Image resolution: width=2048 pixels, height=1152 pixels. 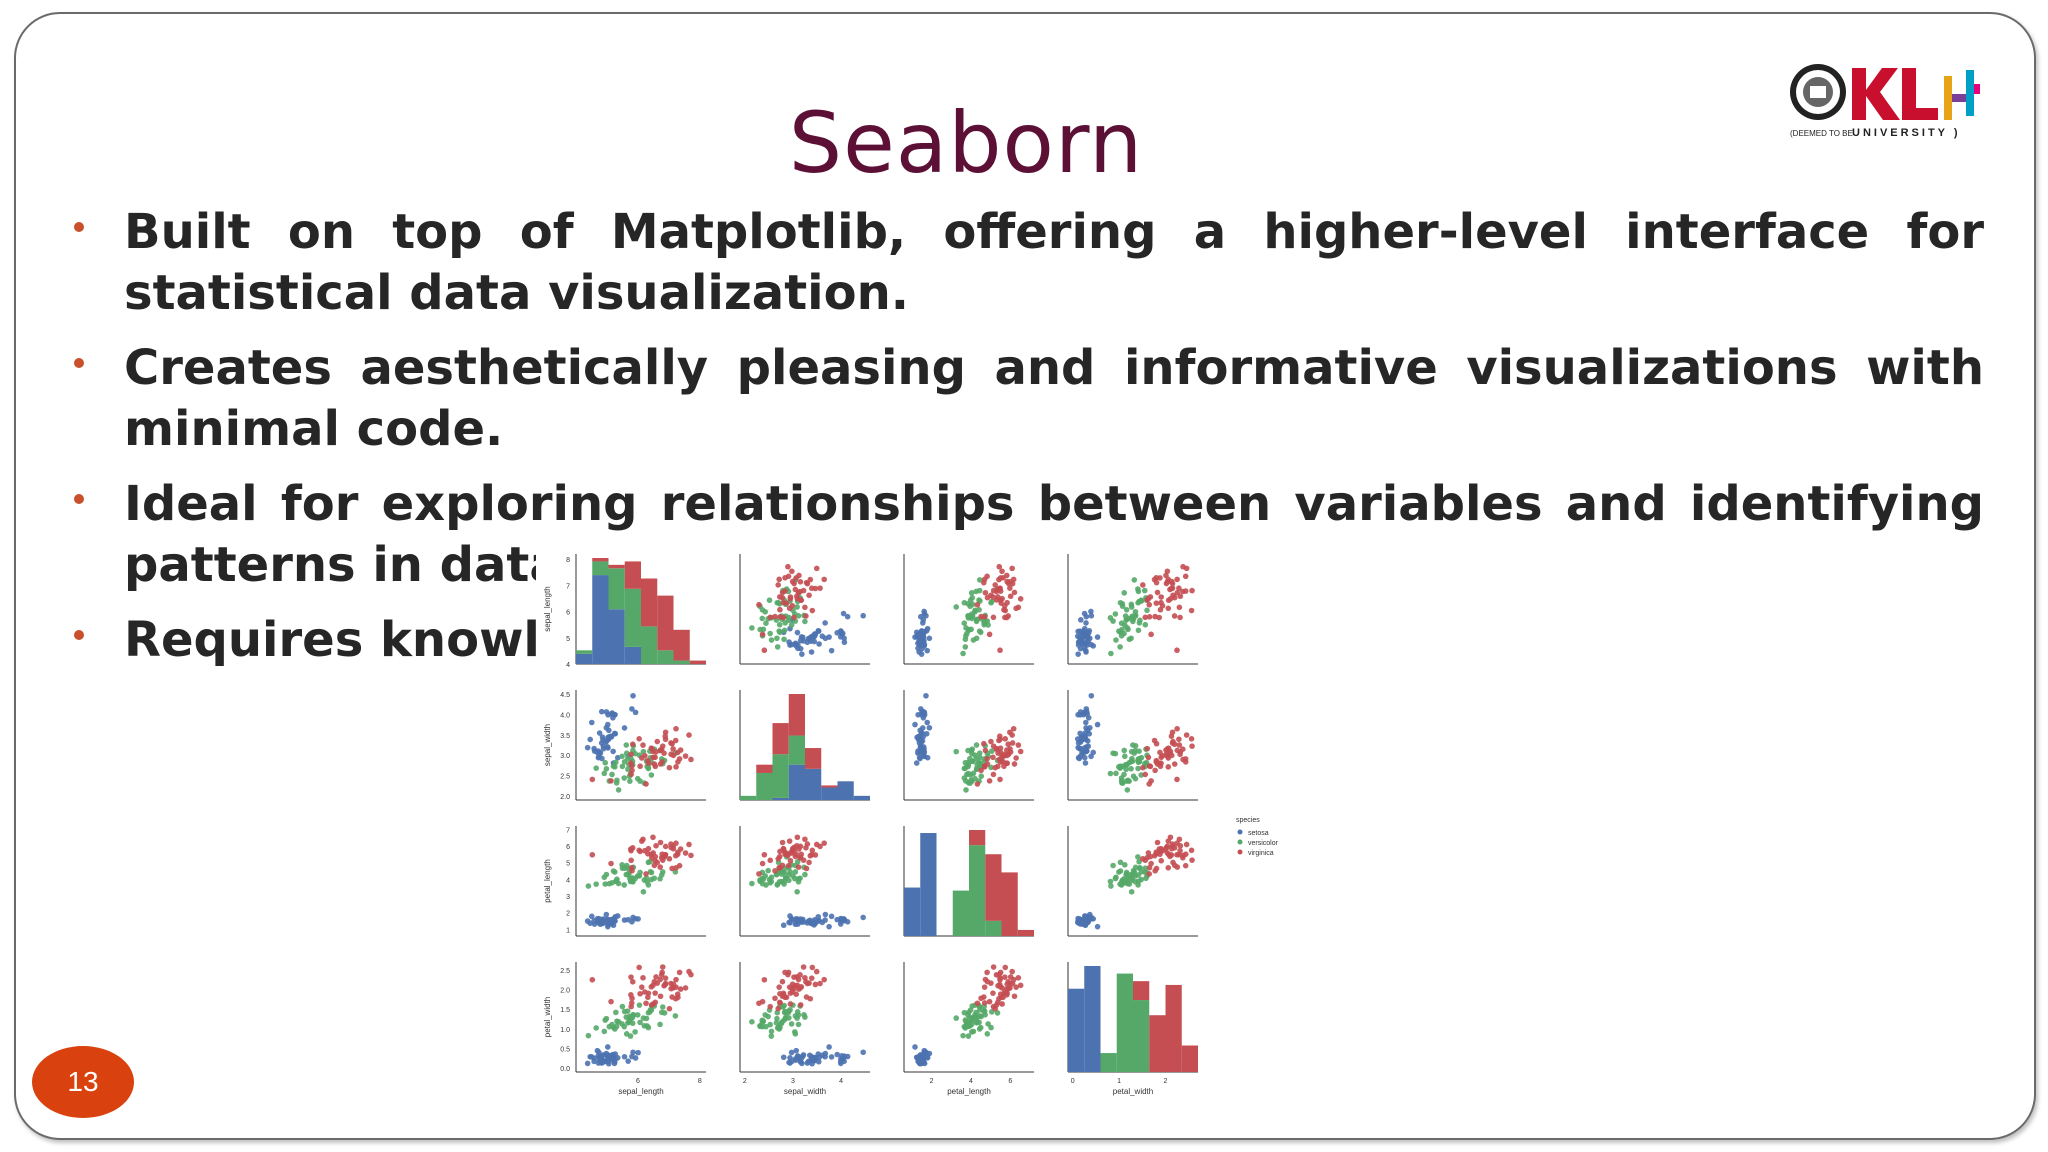 What do you see at coordinates (1240, 852) in the screenshot?
I see `legend-marker` at bounding box center [1240, 852].